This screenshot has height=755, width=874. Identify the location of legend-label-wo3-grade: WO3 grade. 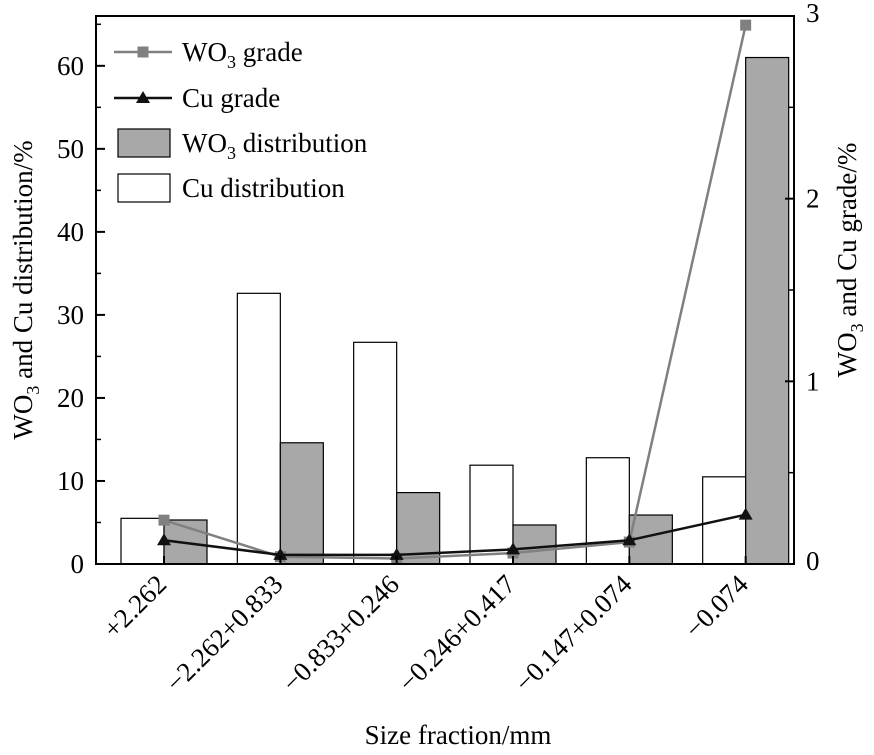
(242, 54).